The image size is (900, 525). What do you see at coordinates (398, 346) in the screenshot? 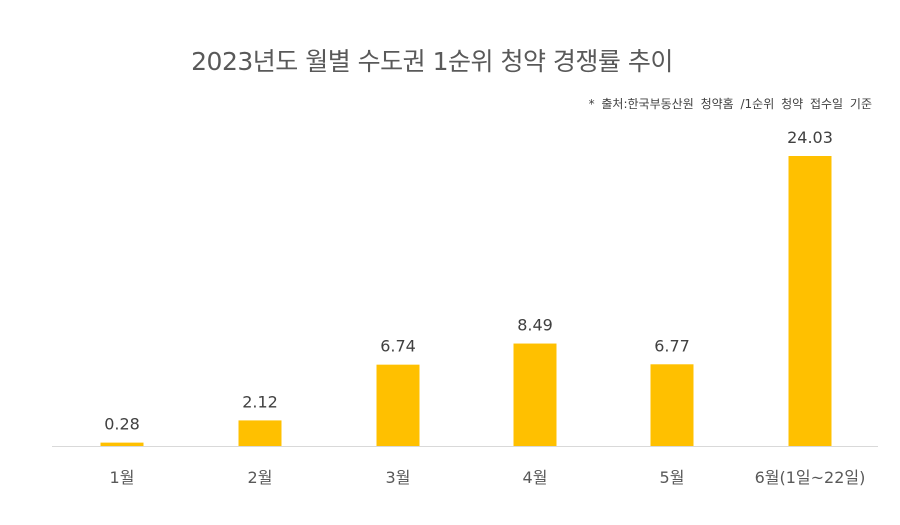
I see `data-label: 6.74` at bounding box center [398, 346].